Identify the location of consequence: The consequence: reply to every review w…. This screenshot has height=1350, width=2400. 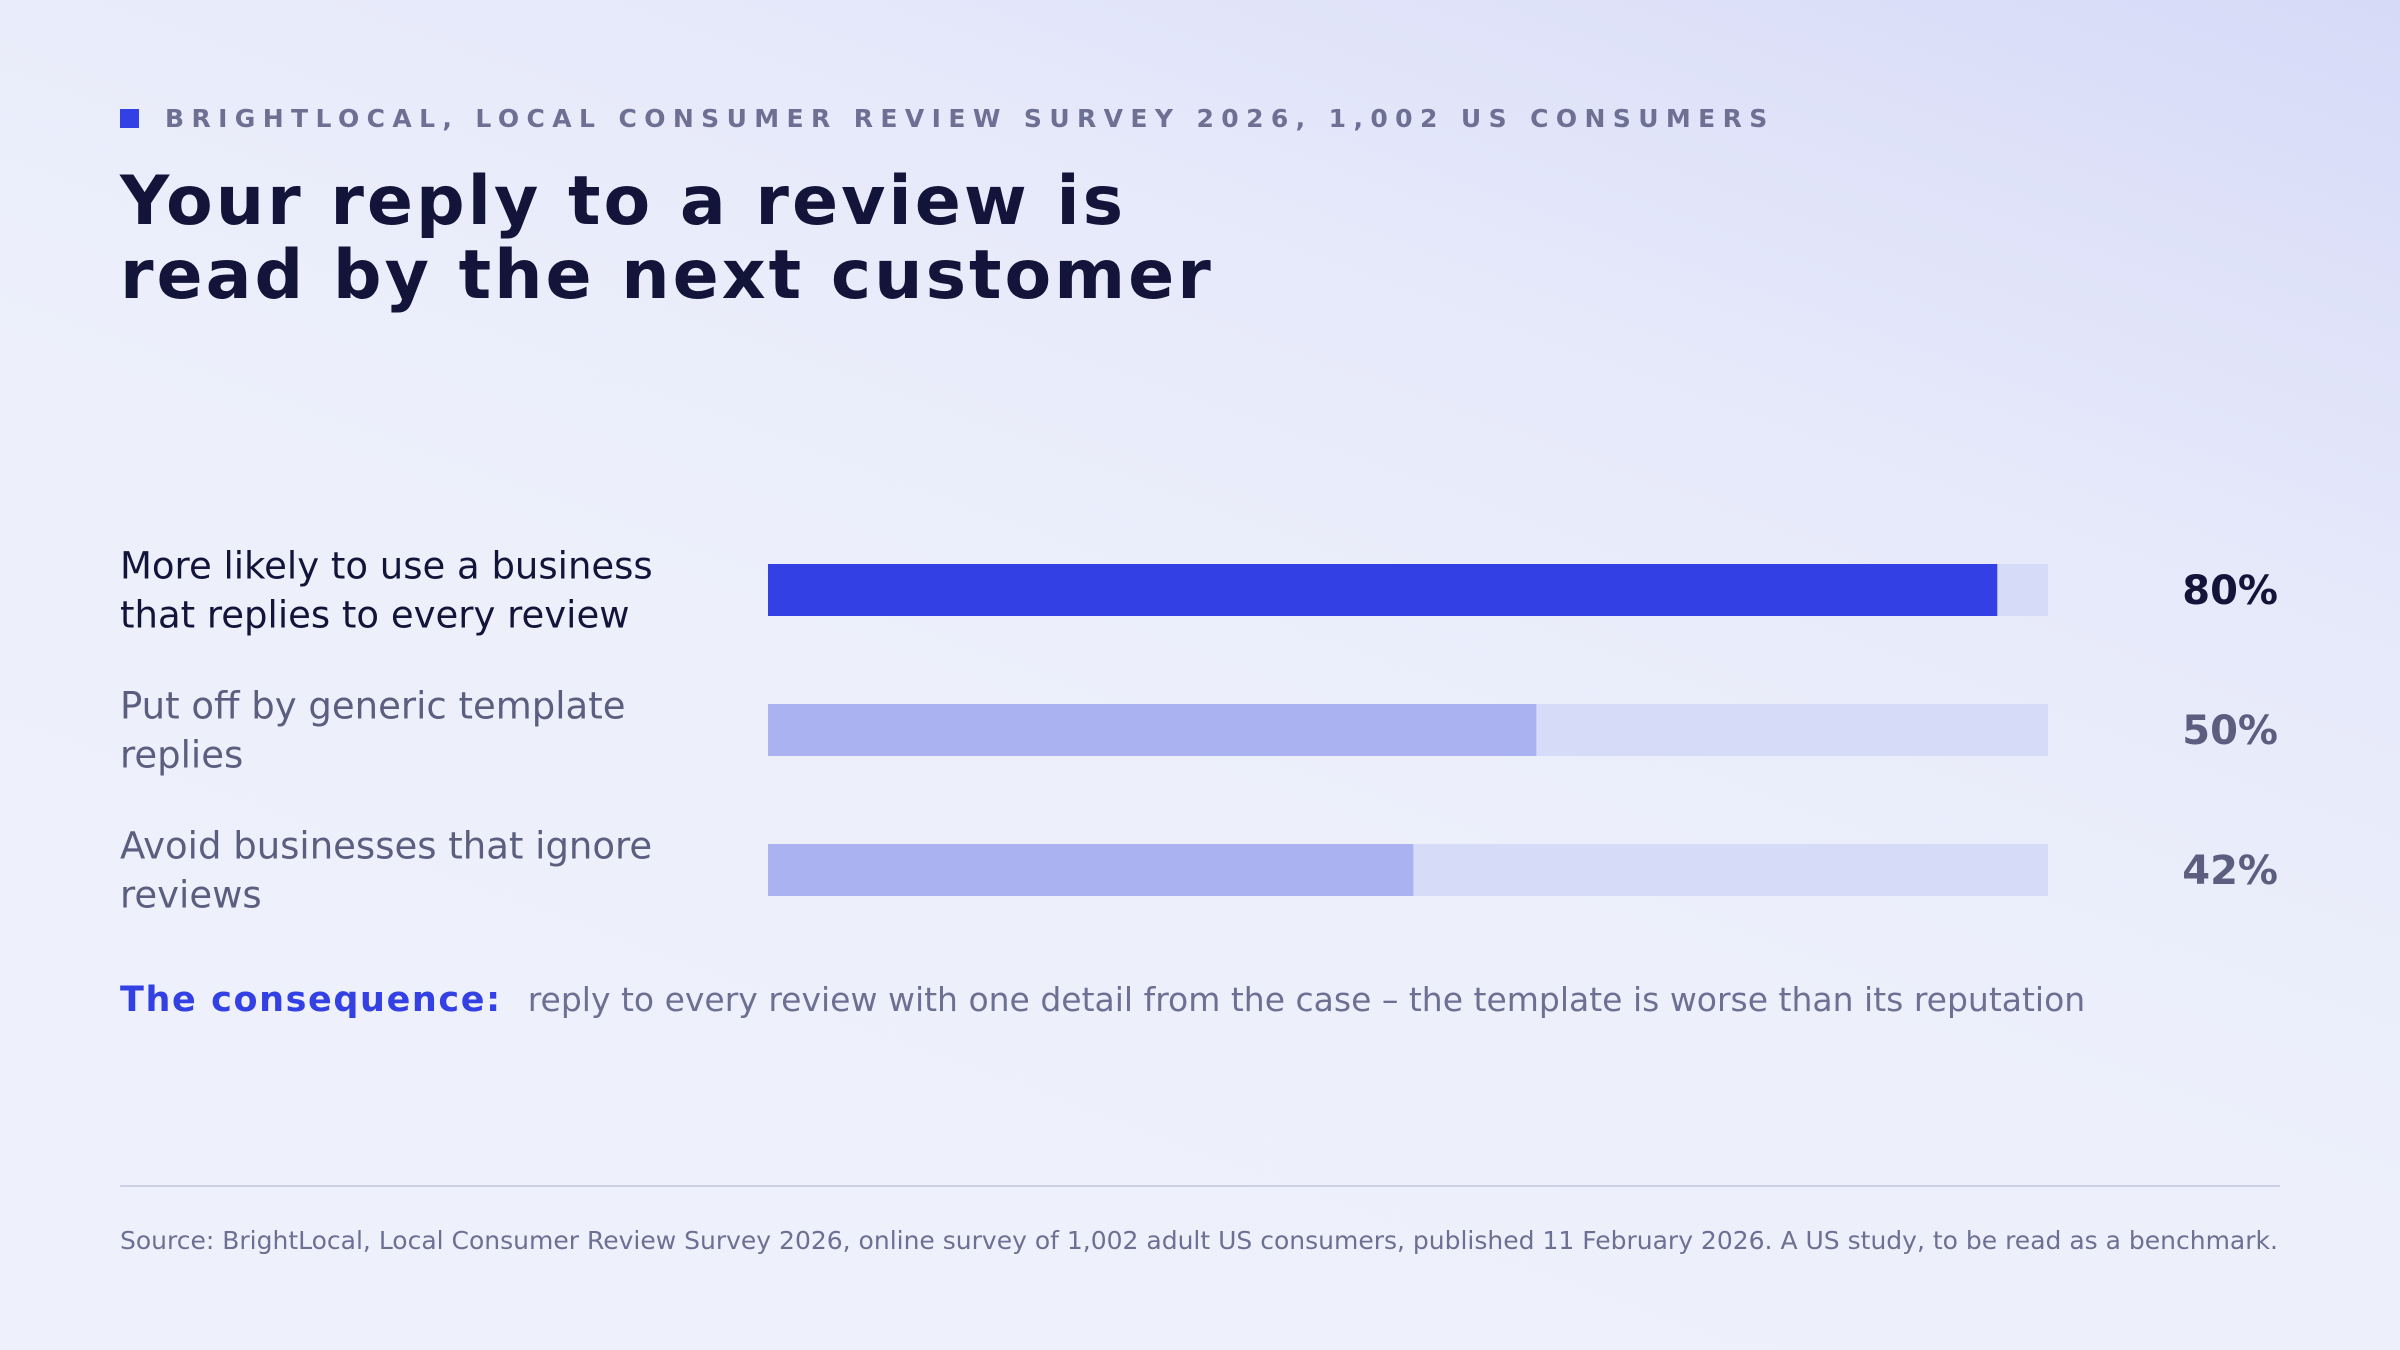
(1102, 1000).